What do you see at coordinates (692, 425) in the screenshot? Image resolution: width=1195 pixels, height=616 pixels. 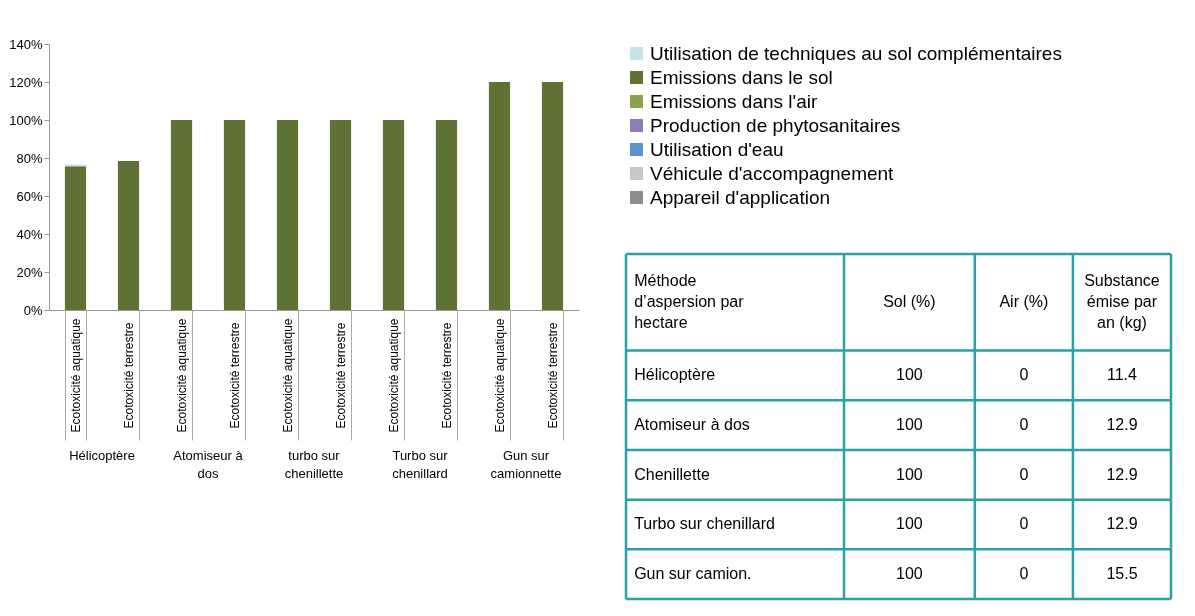 I see `category-label: Atomiseur à dos` at bounding box center [692, 425].